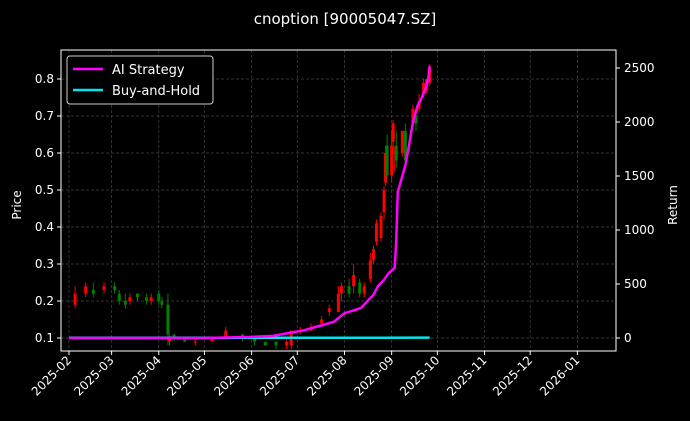  Describe the element at coordinates (44, 153) in the screenshot. I see `y-tick-label: 0.6` at that location.